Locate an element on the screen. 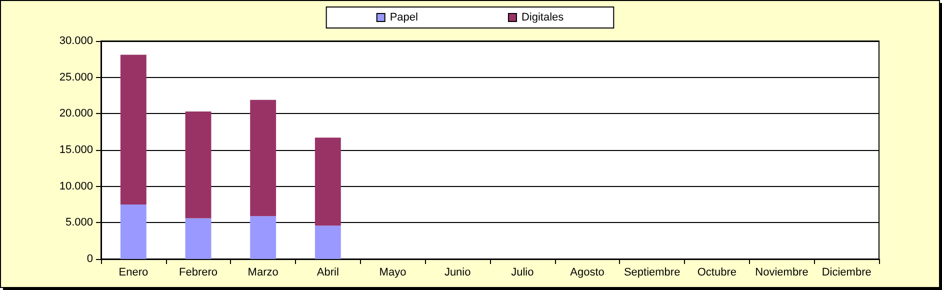  y-tick-label: 20.000 is located at coordinates (76, 114).